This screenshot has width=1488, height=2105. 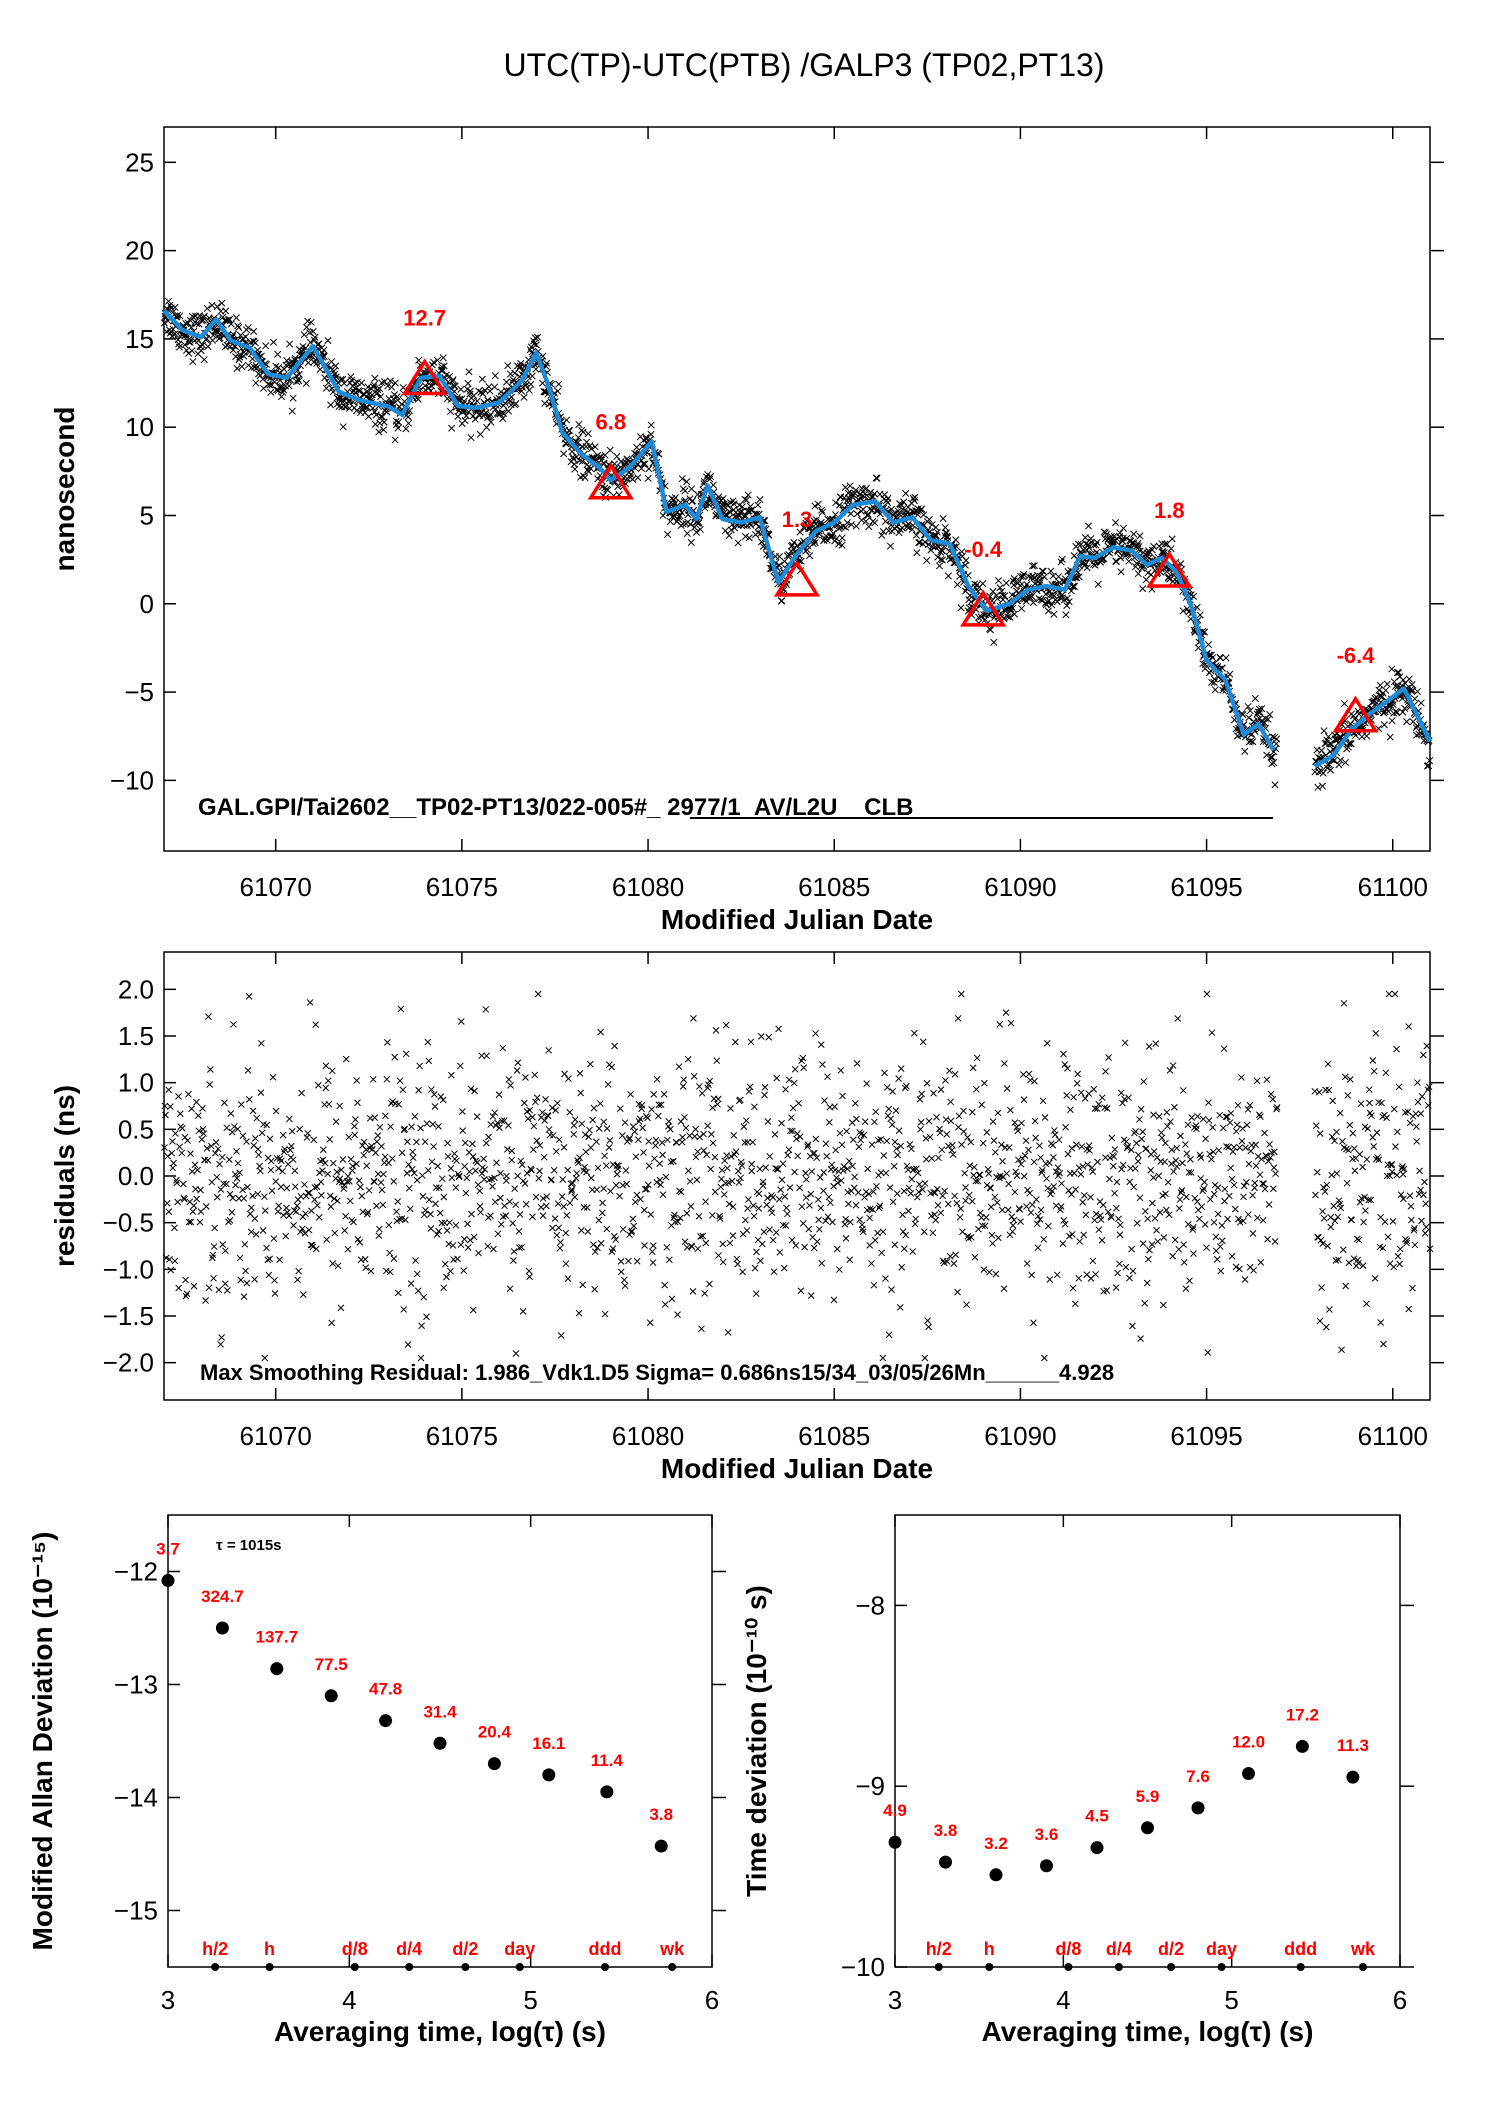 I want to click on y-axis-label: Modified Allan Deviation (10⁻¹⁵), so click(x=42, y=1741).